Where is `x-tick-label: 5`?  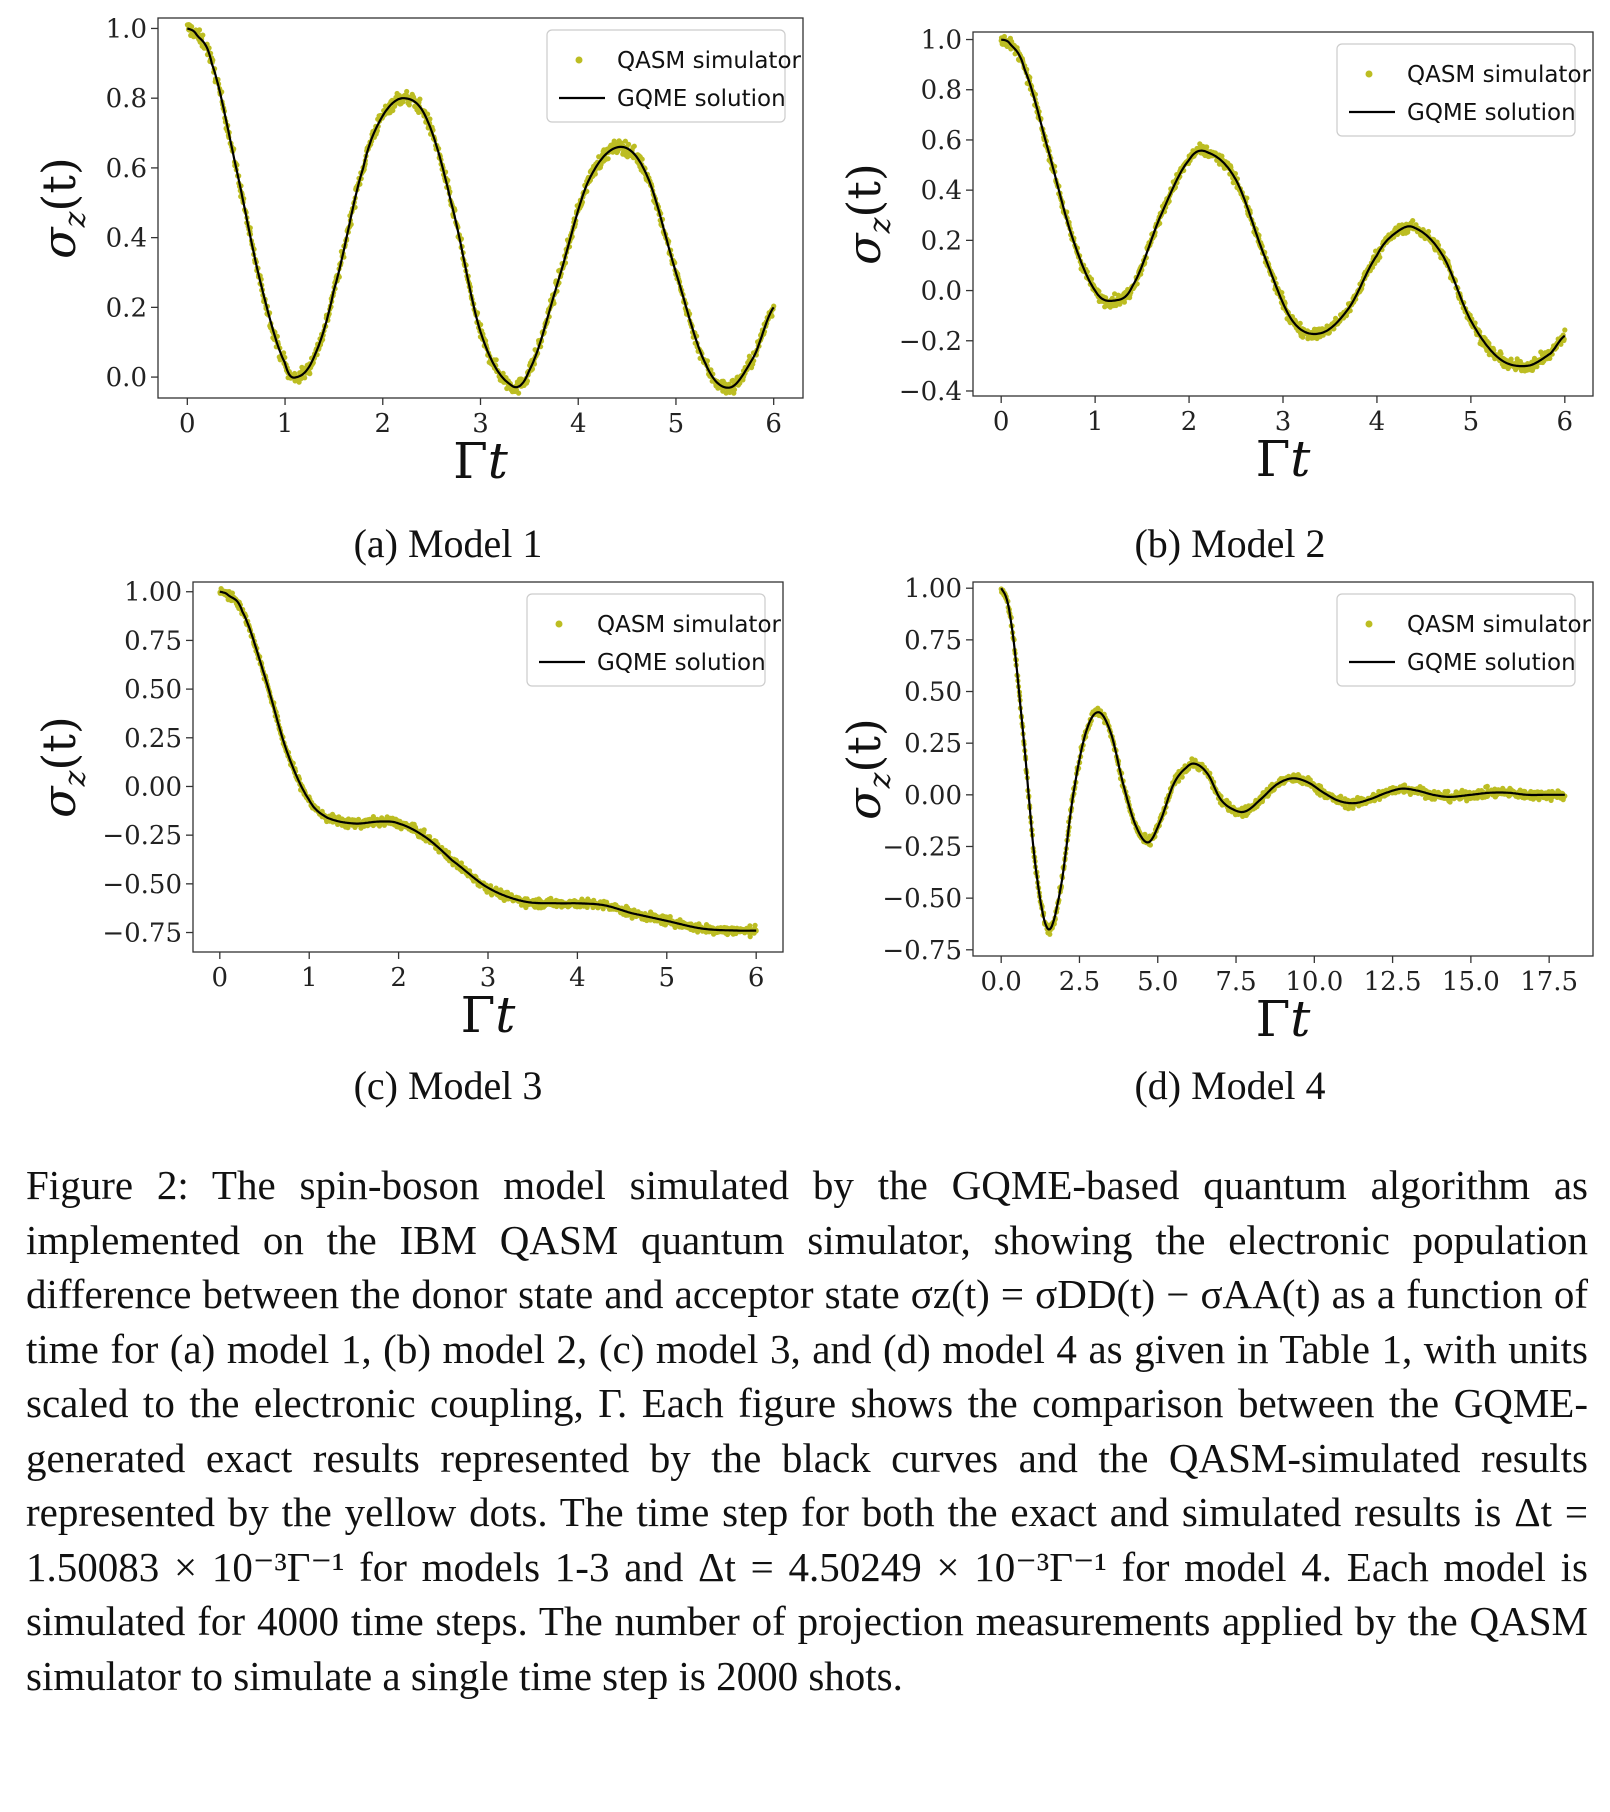 x-tick-label: 5 is located at coordinates (1471, 422).